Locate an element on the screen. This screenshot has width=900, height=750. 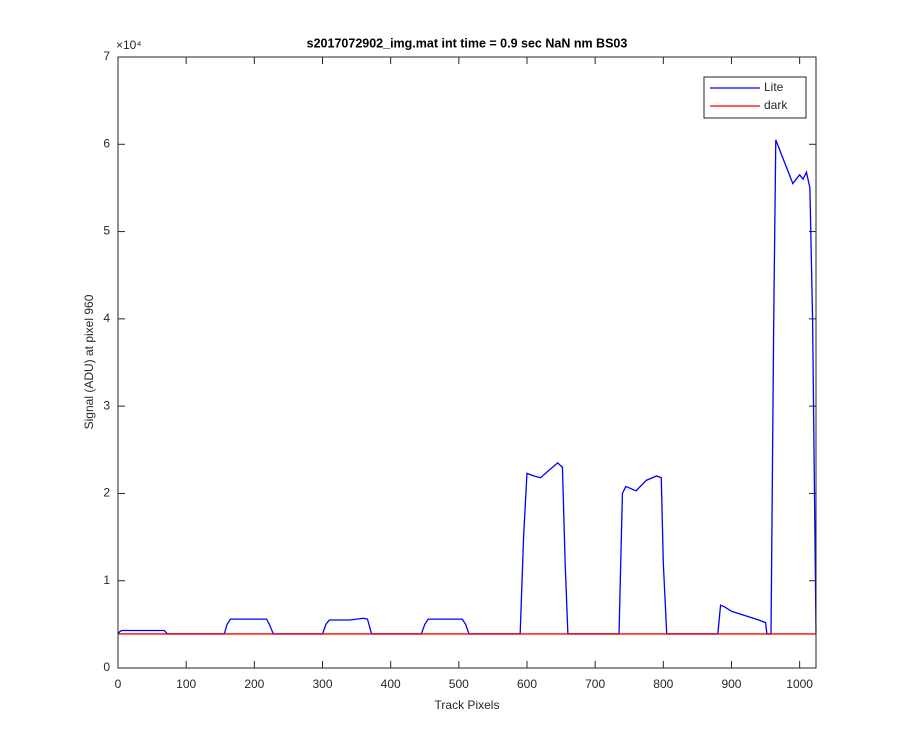
x-tick-label: 500 is located at coordinates (459, 684).